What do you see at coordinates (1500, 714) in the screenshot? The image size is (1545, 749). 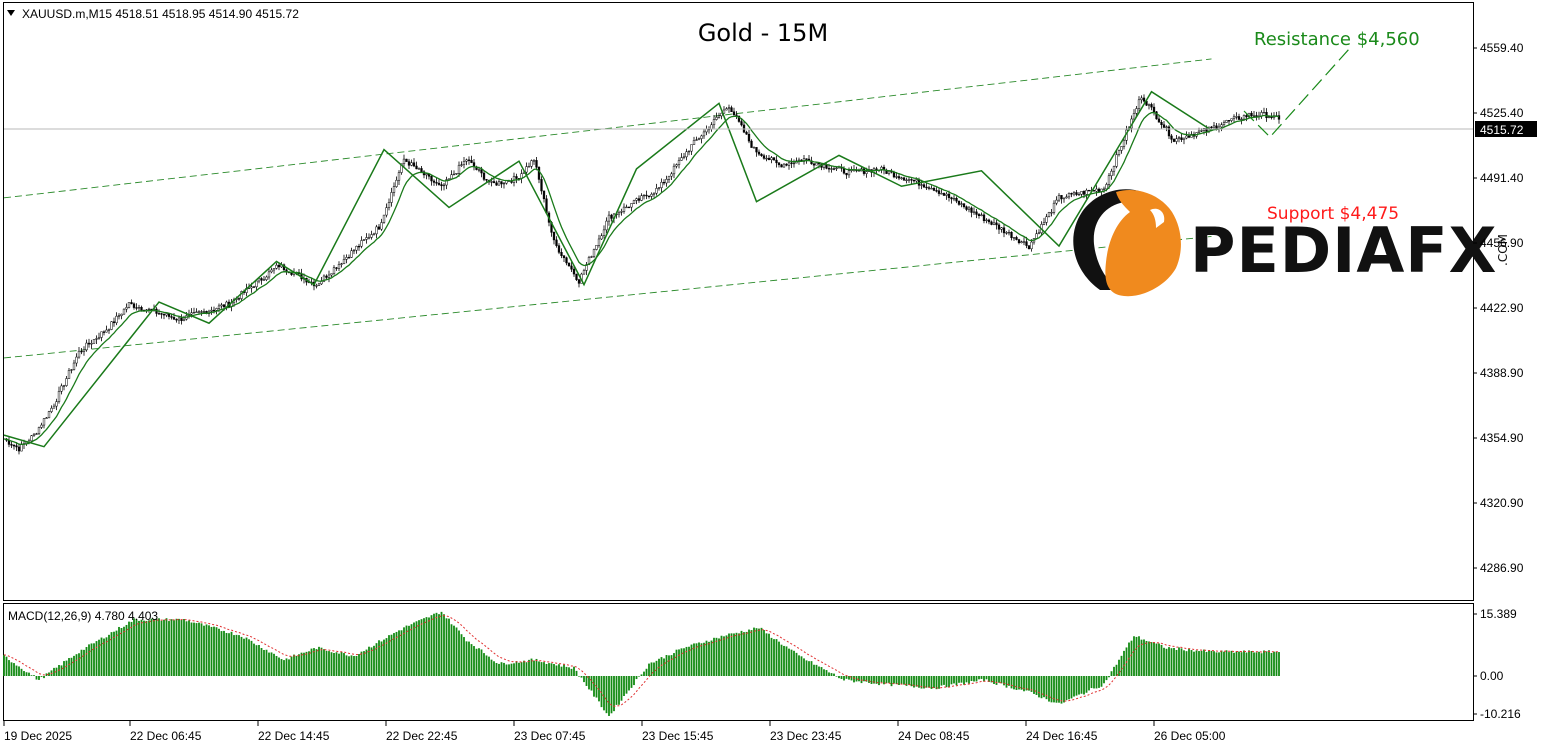 I see `macd-tick: -10.216` at bounding box center [1500, 714].